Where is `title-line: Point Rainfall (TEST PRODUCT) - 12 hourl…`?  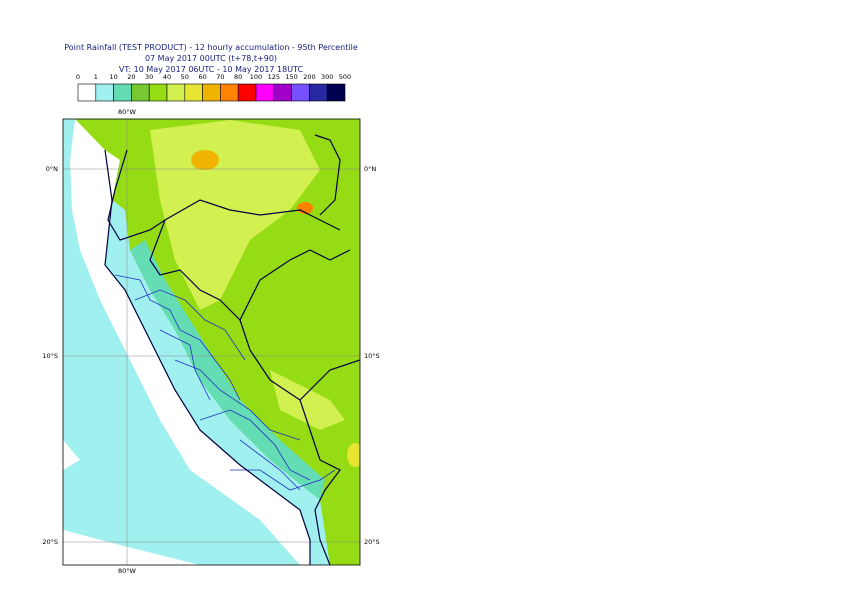 title-line: Point Rainfall (TEST PRODUCT) - 12 hourl… is located at coordinates (211, 47).